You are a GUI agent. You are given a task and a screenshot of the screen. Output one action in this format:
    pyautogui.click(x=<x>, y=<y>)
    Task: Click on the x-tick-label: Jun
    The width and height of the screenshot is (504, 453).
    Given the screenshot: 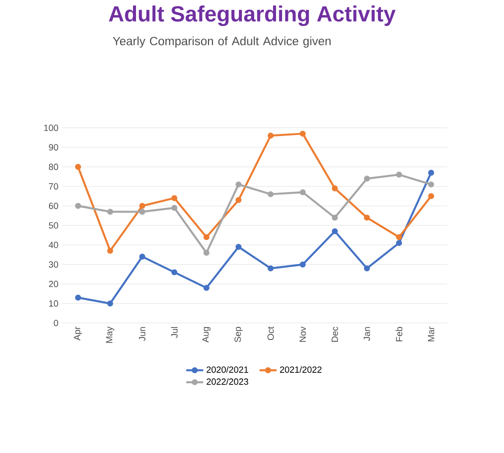 What is the action you would take?
    pyautogui.click(x=142, y=334)
    